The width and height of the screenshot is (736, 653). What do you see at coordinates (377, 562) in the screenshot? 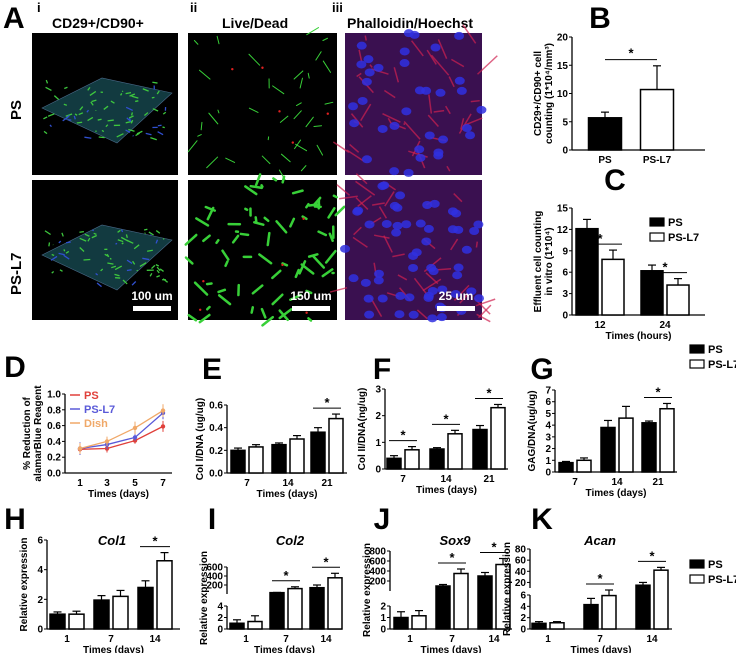
I see `y-tick-label: 600` at bounding box center [377, 562].